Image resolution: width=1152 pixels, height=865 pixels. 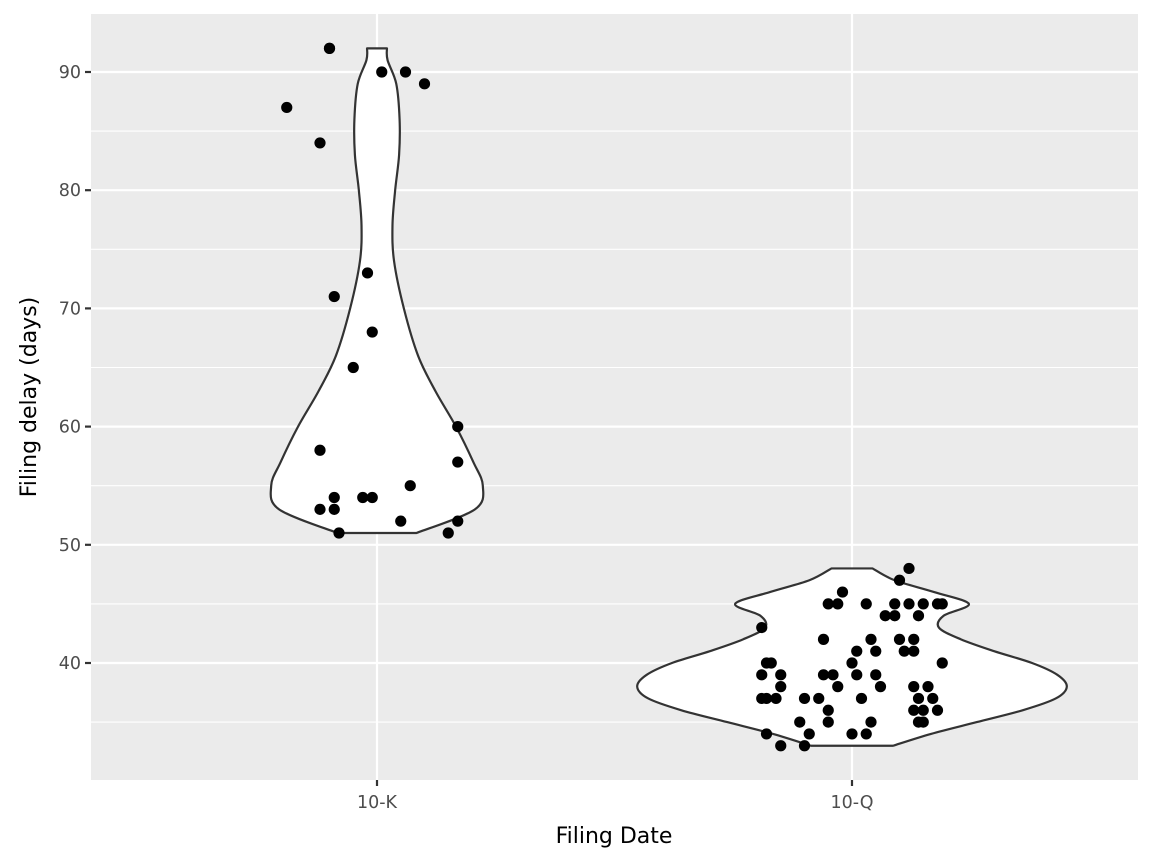 I want to click on y-tick-label-50: 50, so click(x=70, y=546).